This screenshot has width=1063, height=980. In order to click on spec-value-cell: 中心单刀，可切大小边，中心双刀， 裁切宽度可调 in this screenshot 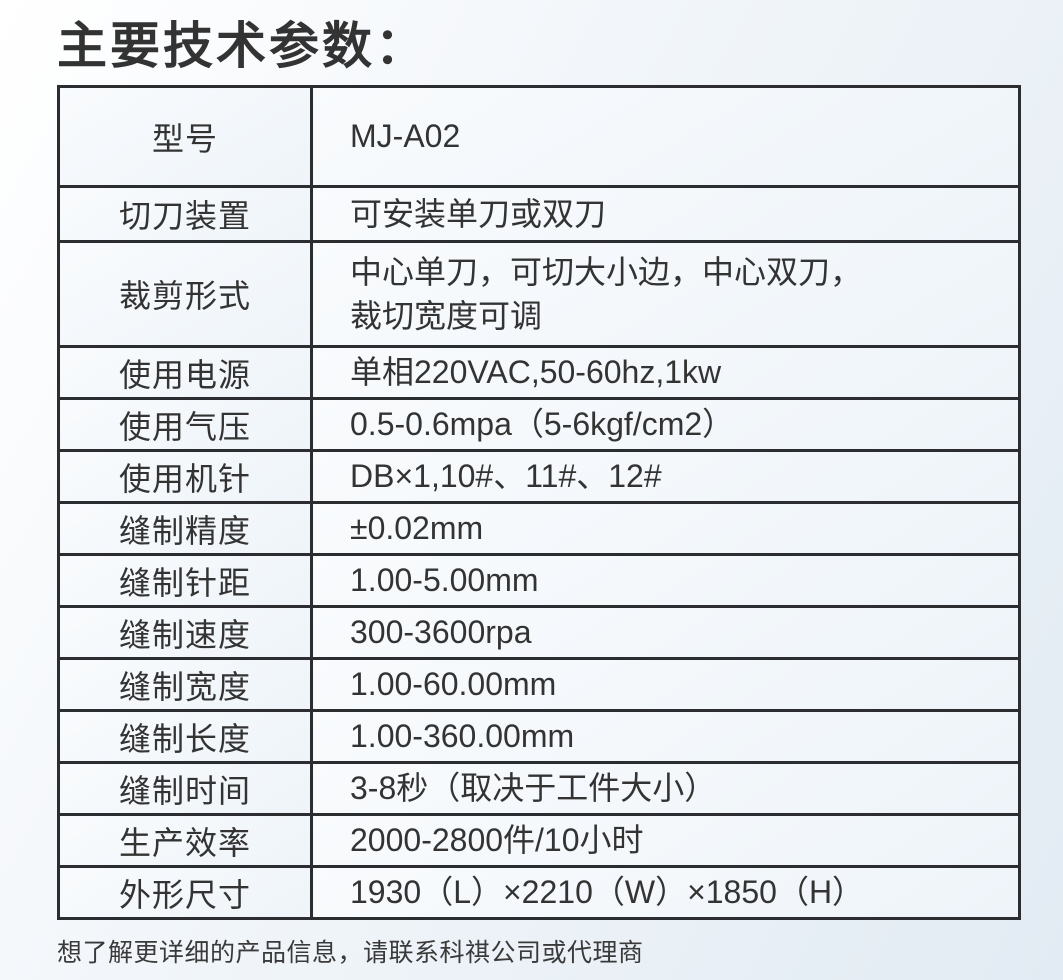, I will do `click(665, 294)`.